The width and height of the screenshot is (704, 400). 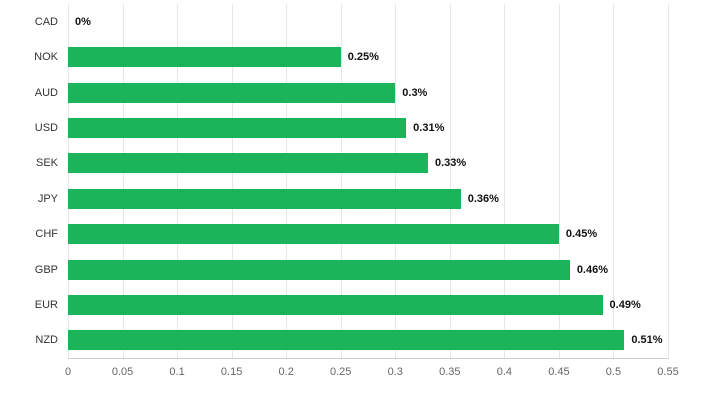 What do you see at coordinates (47, 198) in the screenshot?
I see `category-label-jpy: JPY` at bounding box center [47, 198].